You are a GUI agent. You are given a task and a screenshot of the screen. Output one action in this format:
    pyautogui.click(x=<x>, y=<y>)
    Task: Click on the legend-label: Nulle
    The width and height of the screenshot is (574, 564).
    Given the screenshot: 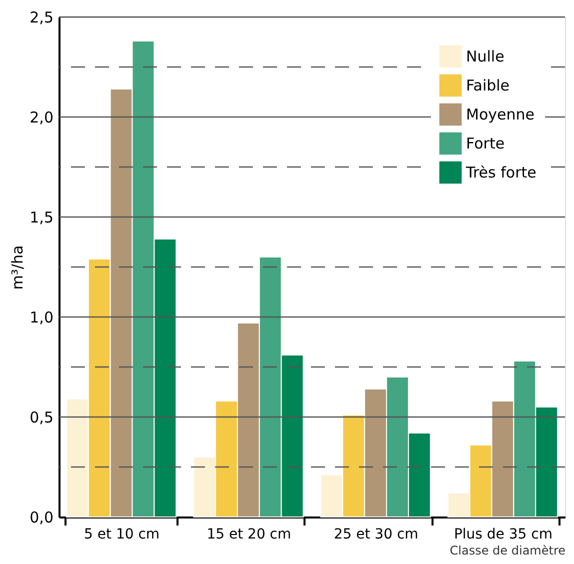 What is the action you would take?
    pyautogui.click(x=485, y=57)
    